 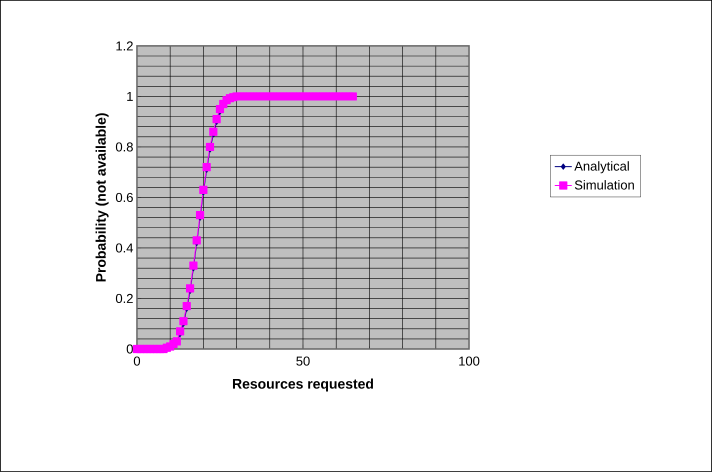 What do you see at coordinates (125, 248) in the screenshot?
I see `y-tick-label: 0.4` at bounding box center [125, 248].